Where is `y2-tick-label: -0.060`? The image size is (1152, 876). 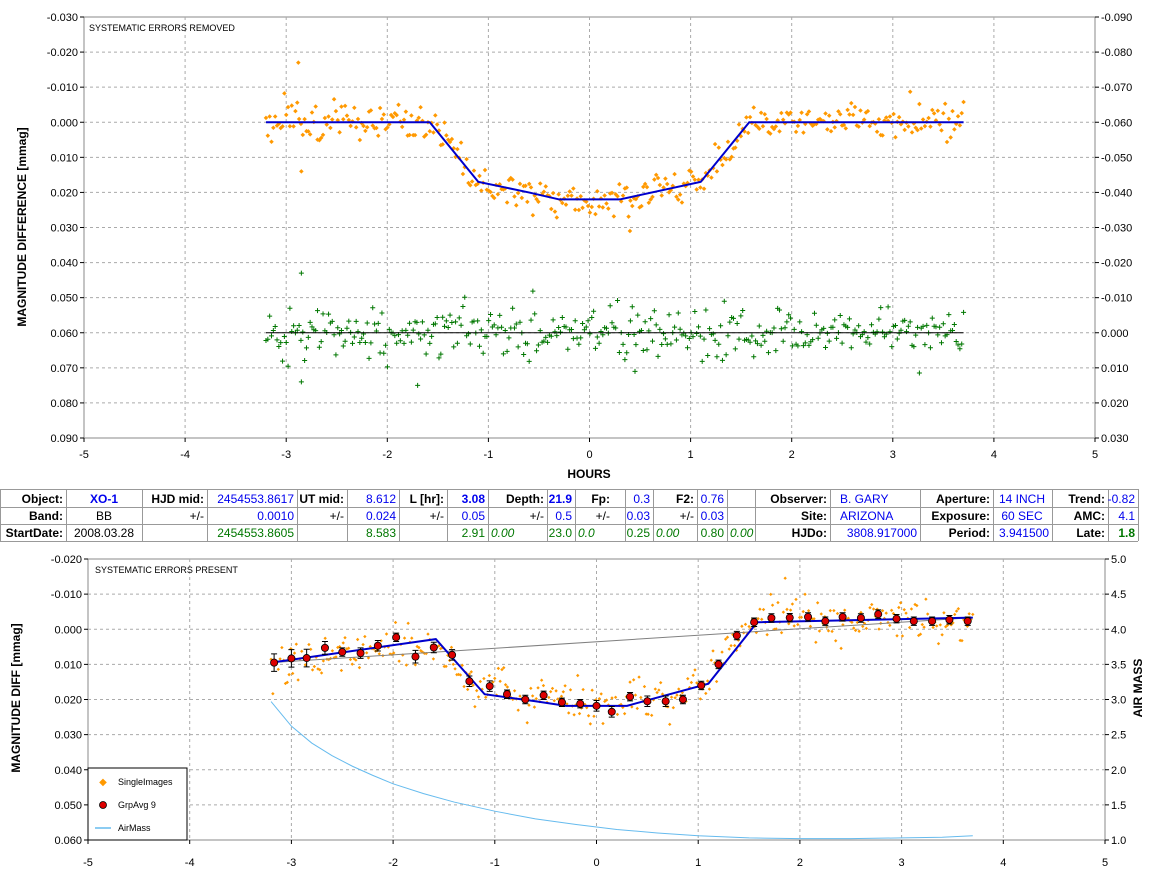
y2-tick-label: -0.060 is located at coordinates (1116, 123).